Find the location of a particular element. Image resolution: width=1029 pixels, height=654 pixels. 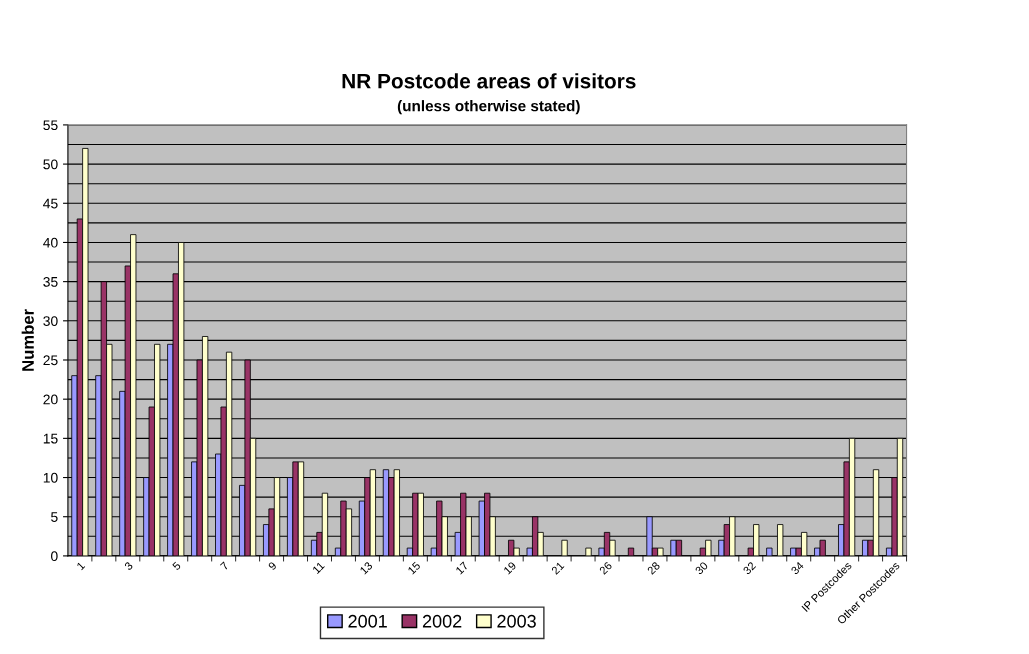

y-tick-label: 55 is located at coordinates (50, 125).